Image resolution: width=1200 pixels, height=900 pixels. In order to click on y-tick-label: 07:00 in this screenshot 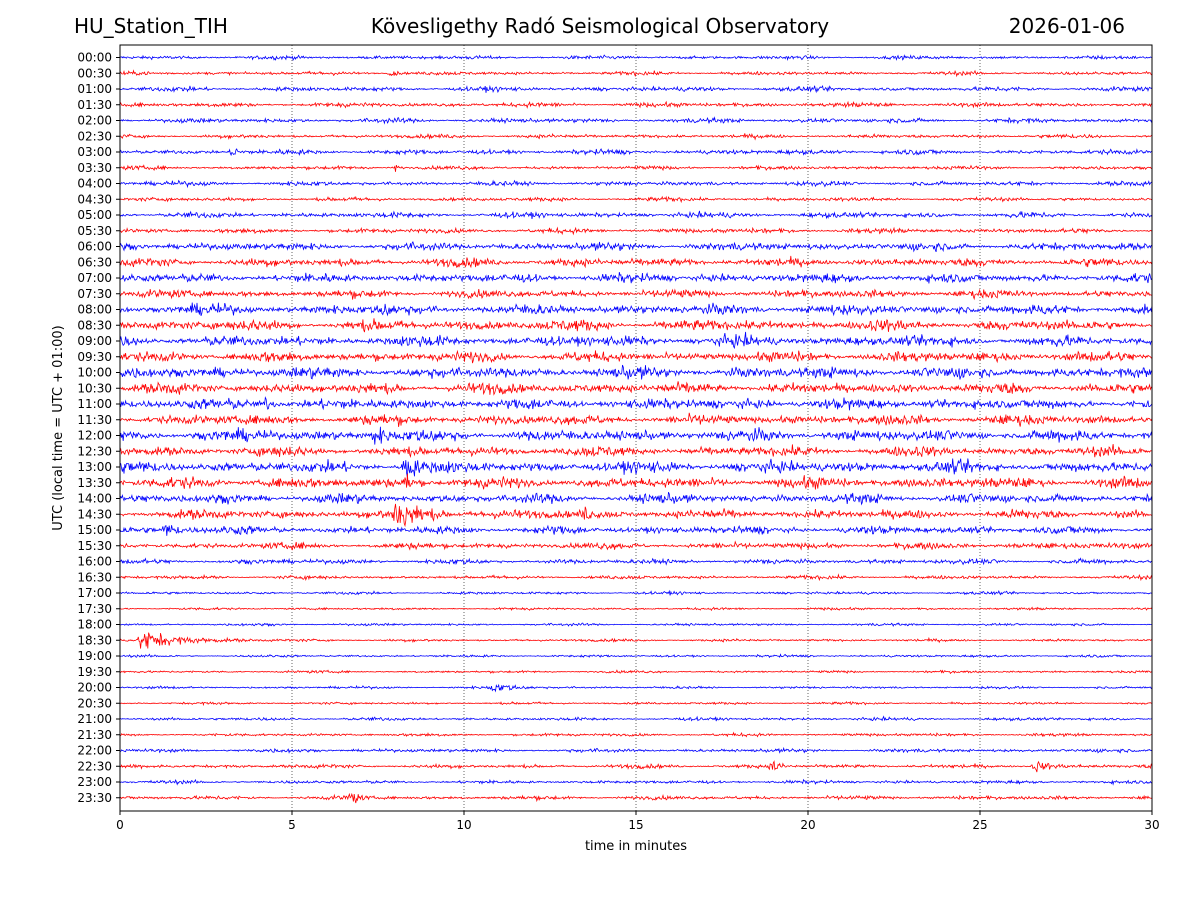, I will do `click(94, 278)`.